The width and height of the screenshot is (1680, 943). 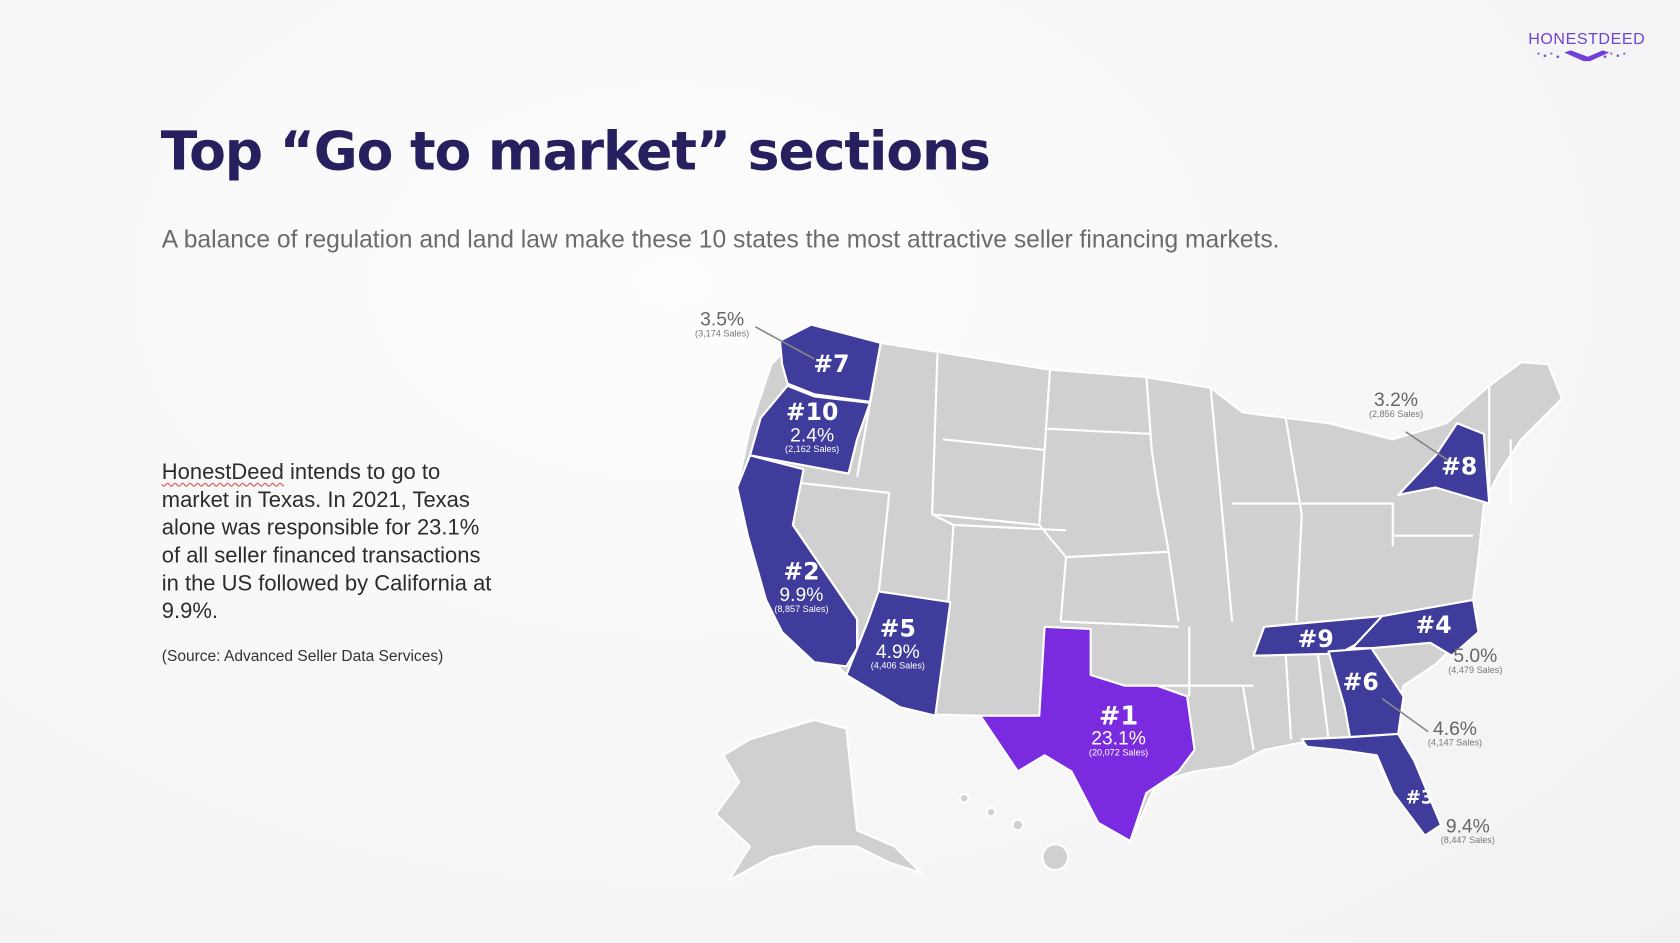 I want to click on state-fl, so click(x=1371, y=784).